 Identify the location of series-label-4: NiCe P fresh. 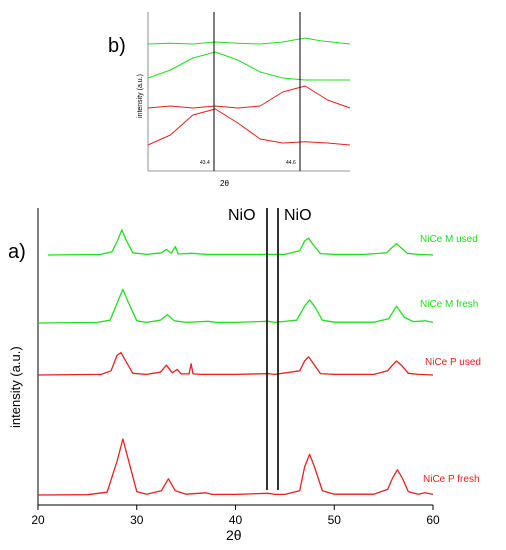
(451, 479).